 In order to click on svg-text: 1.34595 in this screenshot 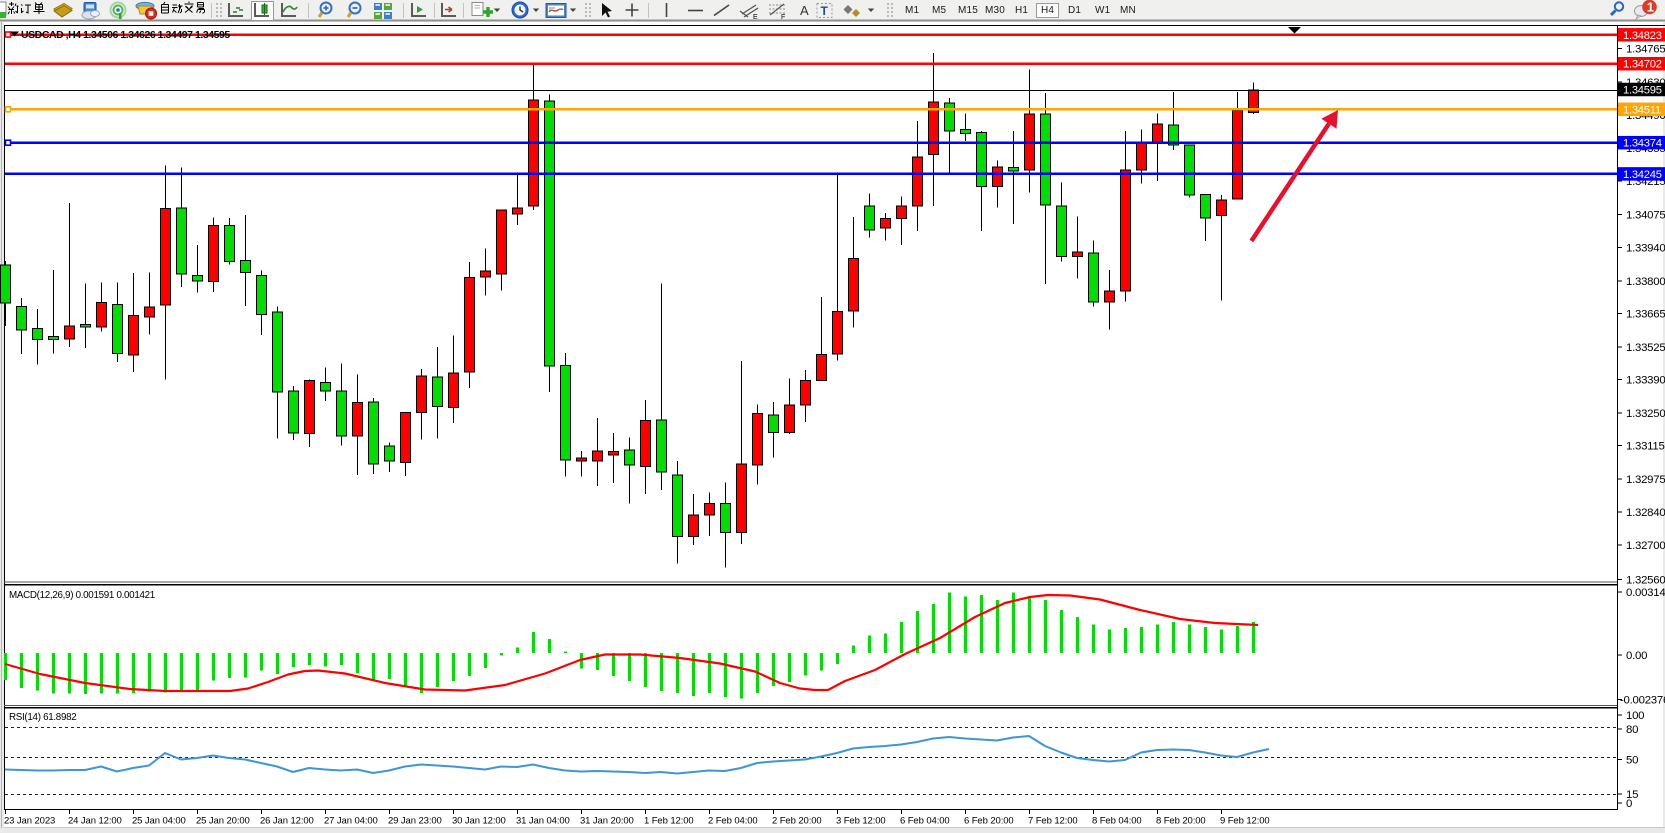, I will do `click(1642, 91)`.